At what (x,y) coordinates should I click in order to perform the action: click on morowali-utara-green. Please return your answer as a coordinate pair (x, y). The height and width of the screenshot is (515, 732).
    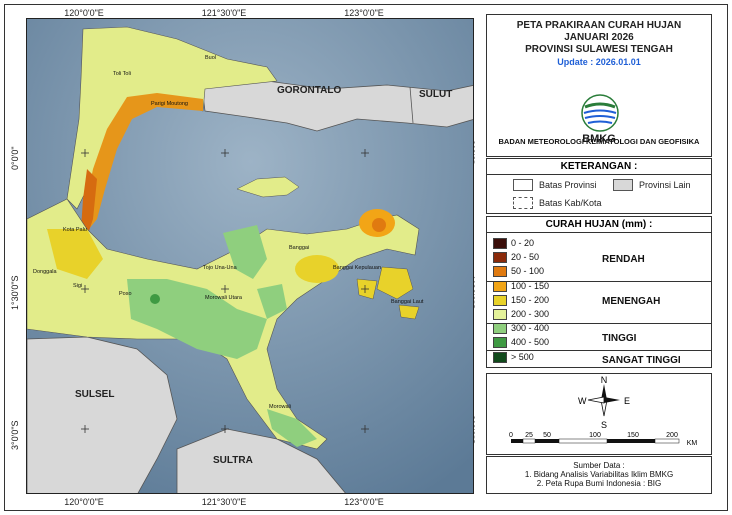
    Looking at the image, I should click on (272, 301).